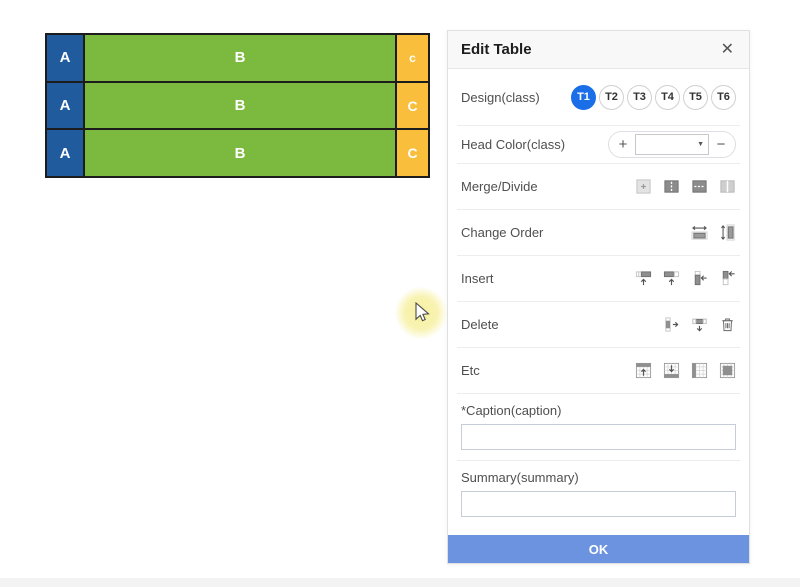 This screenshot has width=800, height=587. What do you see at coordinates (700, 144) in the screenshot?
I see `dropdown-caret-icon: ▼` at bounding box center [700, 144].